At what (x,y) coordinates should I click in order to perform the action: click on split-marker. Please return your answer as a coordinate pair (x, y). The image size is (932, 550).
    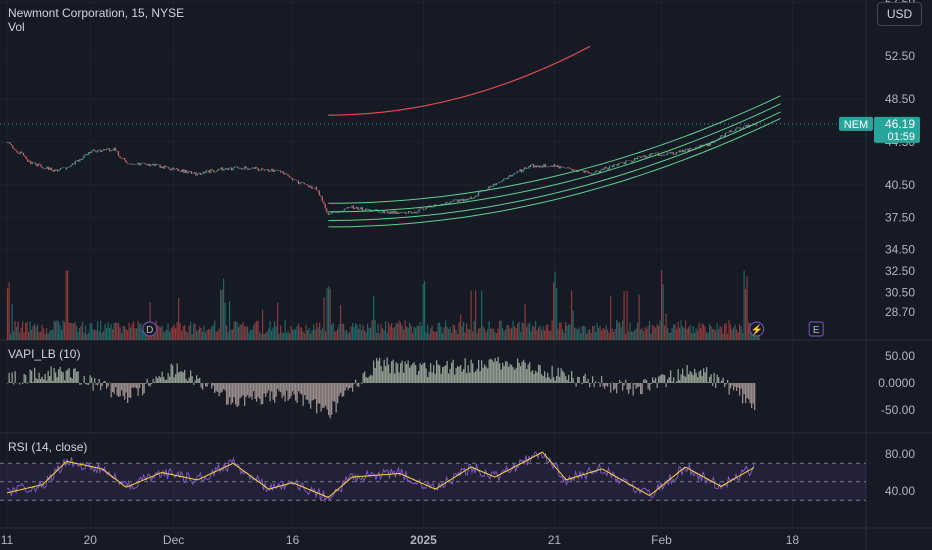
    Looking at the image, I should click on (757, 329).